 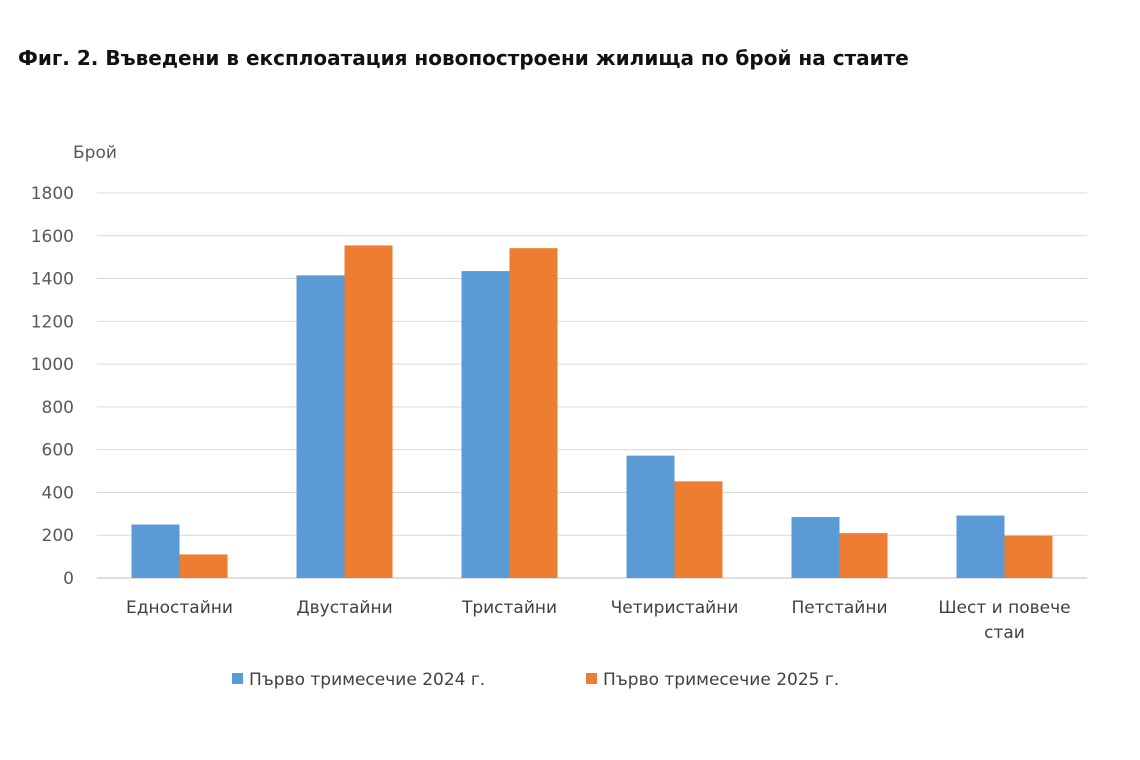 What do you see at coordinates (52, 322) in the screenshot?
I see `y-tick-label: 1200` at bounding box center [52, 322].